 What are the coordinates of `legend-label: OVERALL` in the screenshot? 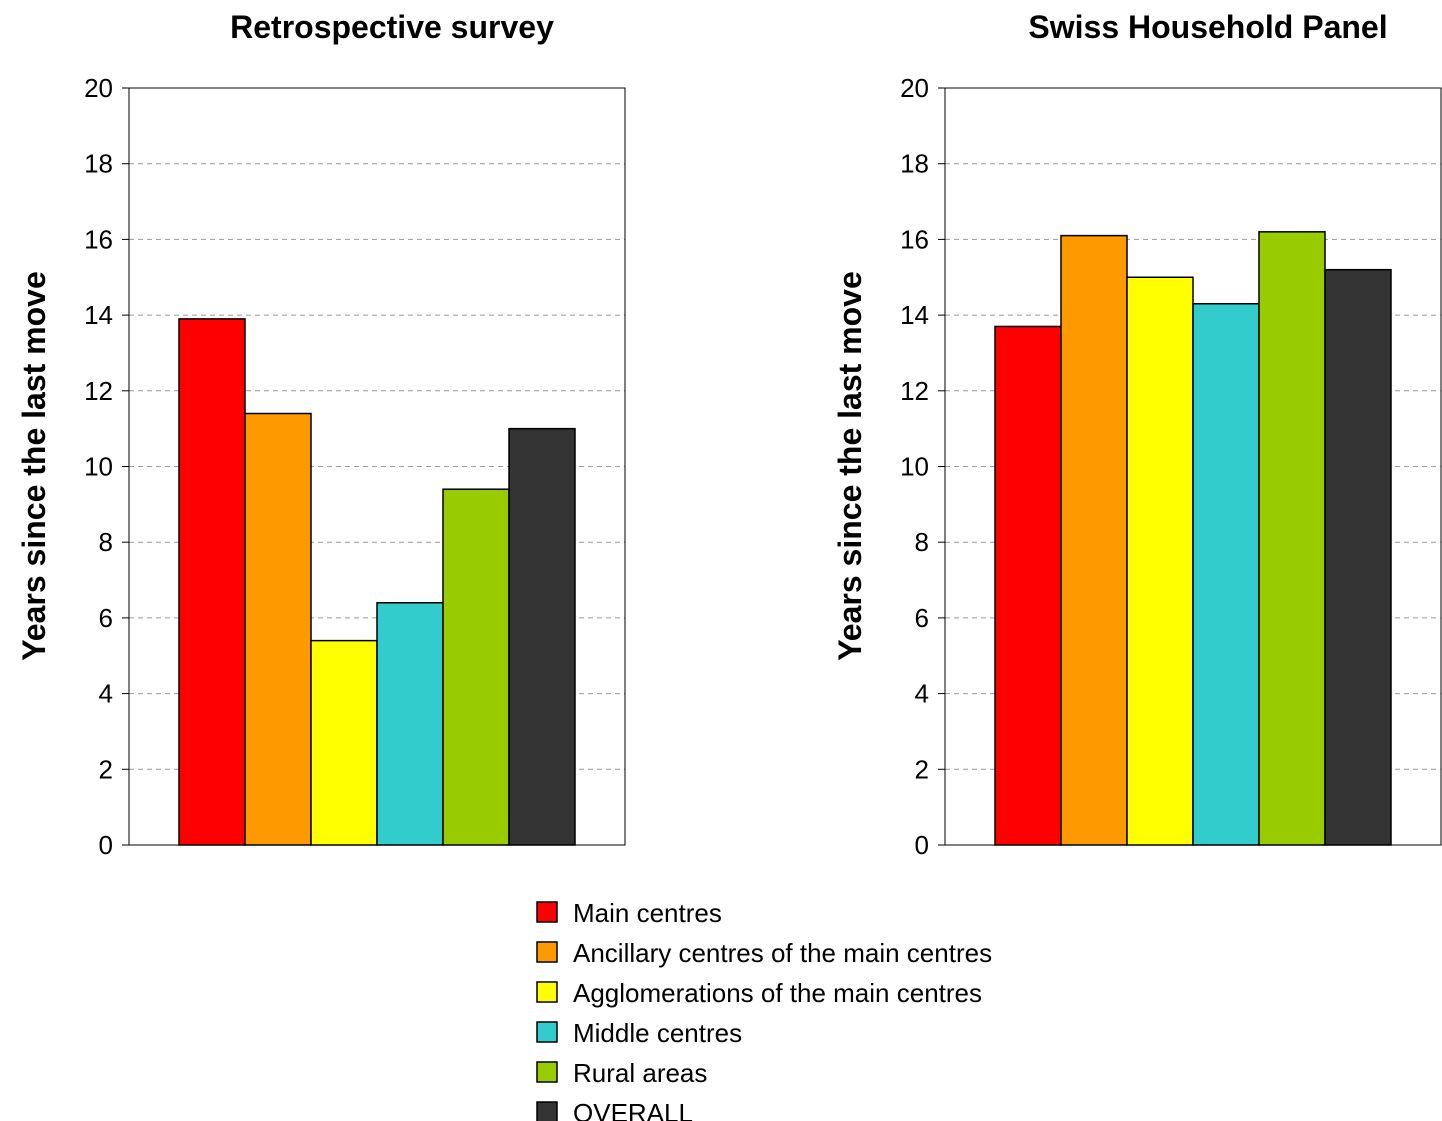 It's located at (633, 1109).